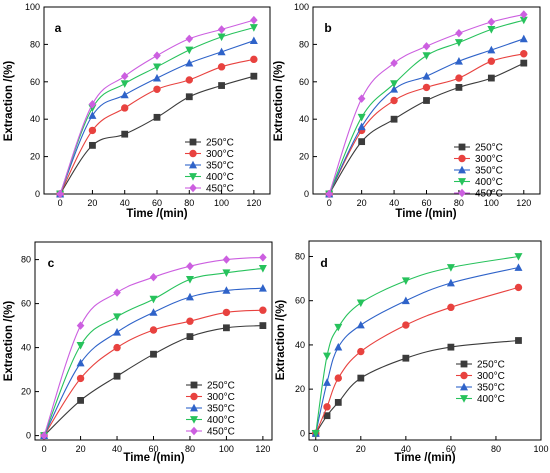  Describe the element at coordinates (304, 44) in the screenshot. I see `y-tick-label: 80` at that location.